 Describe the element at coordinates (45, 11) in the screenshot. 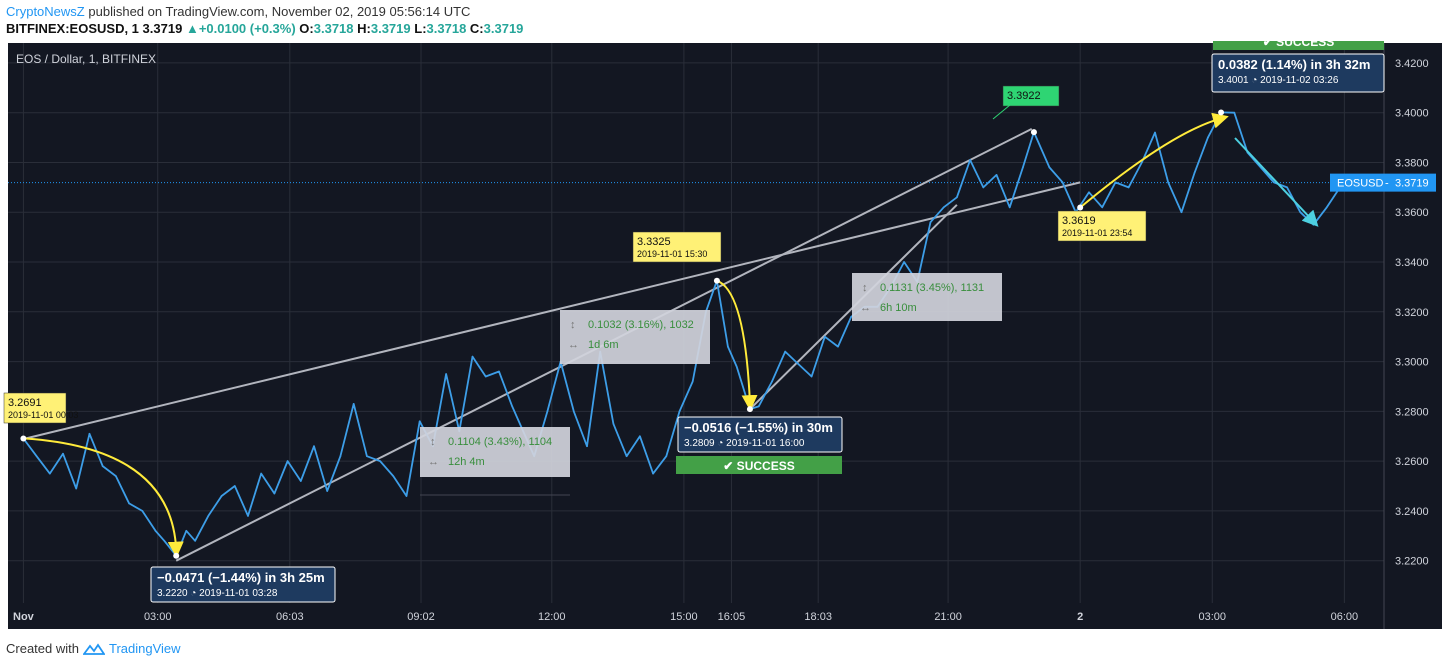

I see `publisher-name: CryptoNewsZ` at that location.